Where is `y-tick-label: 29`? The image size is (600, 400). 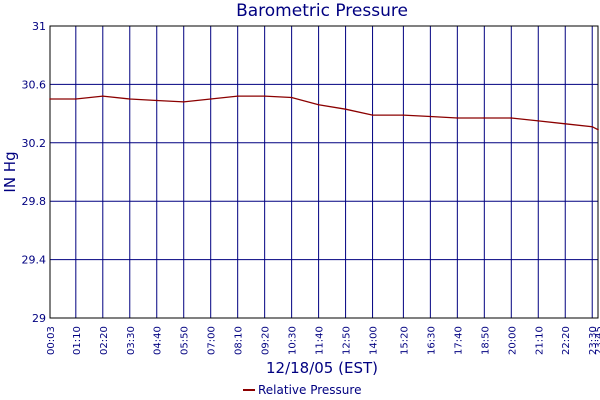 y-tick-label: 29 is located at coordinates (39, 318).